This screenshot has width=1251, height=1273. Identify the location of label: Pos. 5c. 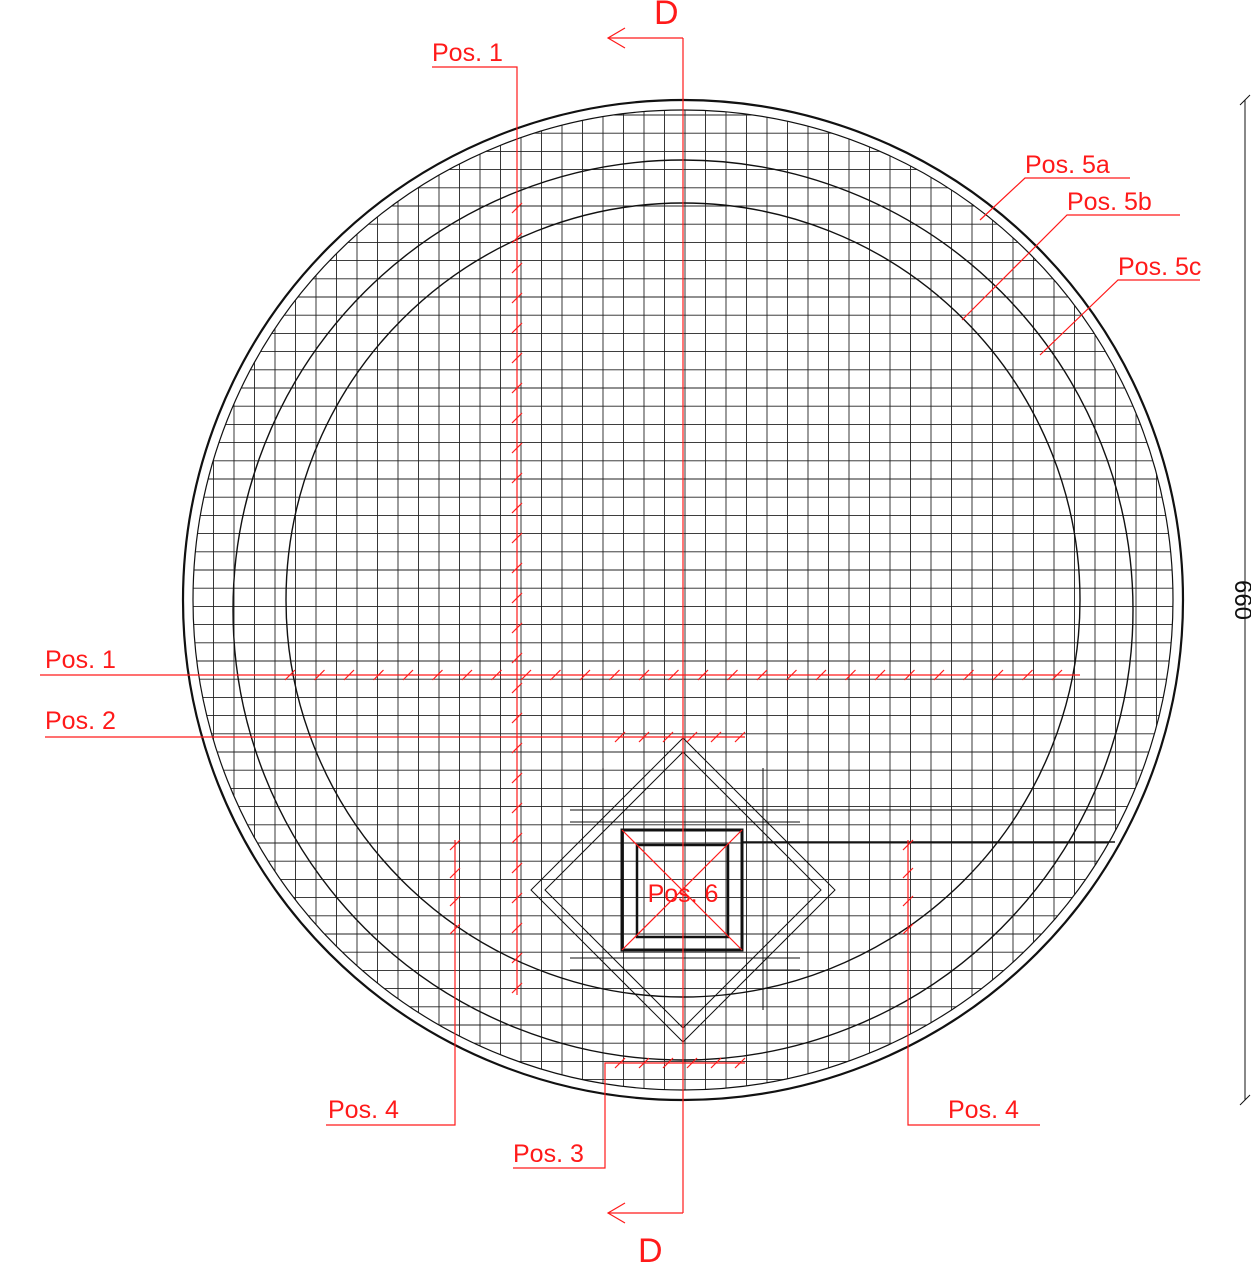
(1159, 267).